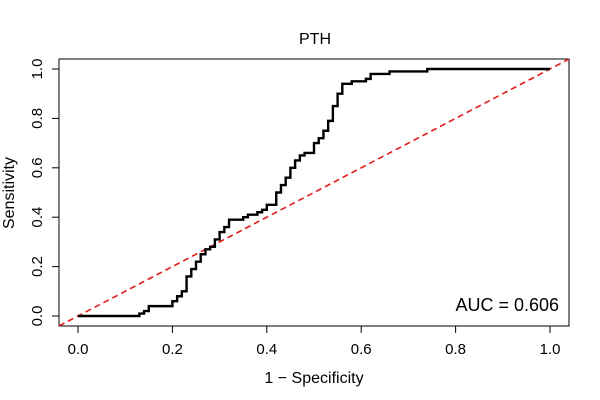  What do you see at coordinates (314, 341) in the screenshot?
I see `x-axis: 0.0 0.2 0.4 0.6 0.8 1.0` at bounding box center [314, 341].